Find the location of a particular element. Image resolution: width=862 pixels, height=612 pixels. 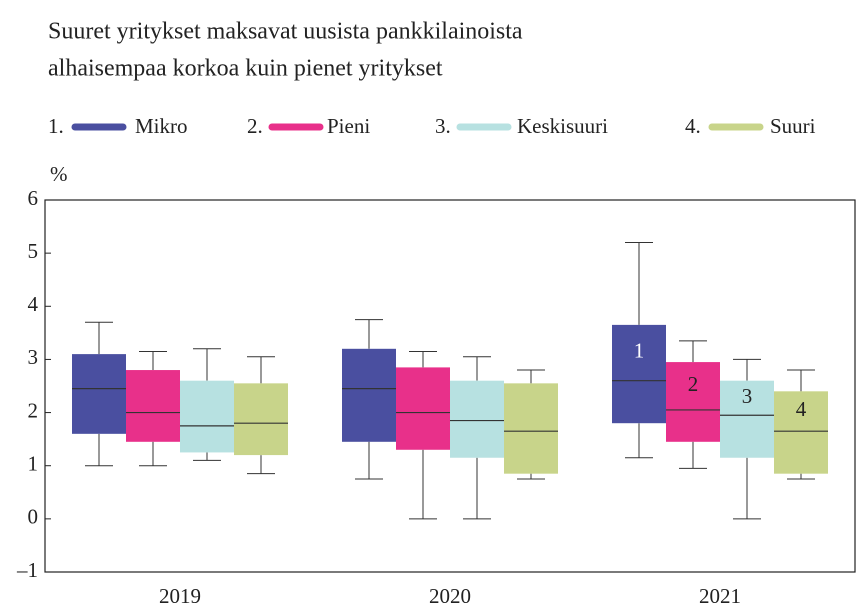

legend-number: 2. is located at coordinates (255, 126).